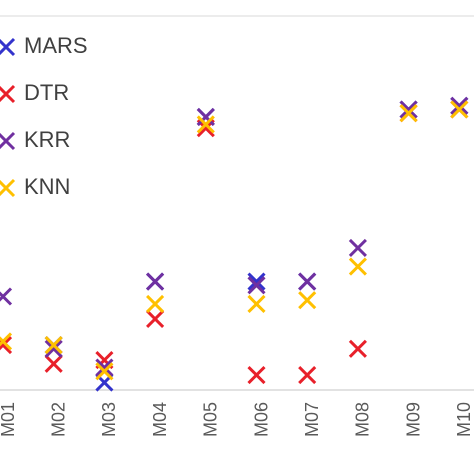 Image resolution: width=474 pixels, height=474 pixels. What do you see at coordinates (363, 419) in the screenshot?
I see `x-tick-label-m08: M08` at bounding box center [363, 419].